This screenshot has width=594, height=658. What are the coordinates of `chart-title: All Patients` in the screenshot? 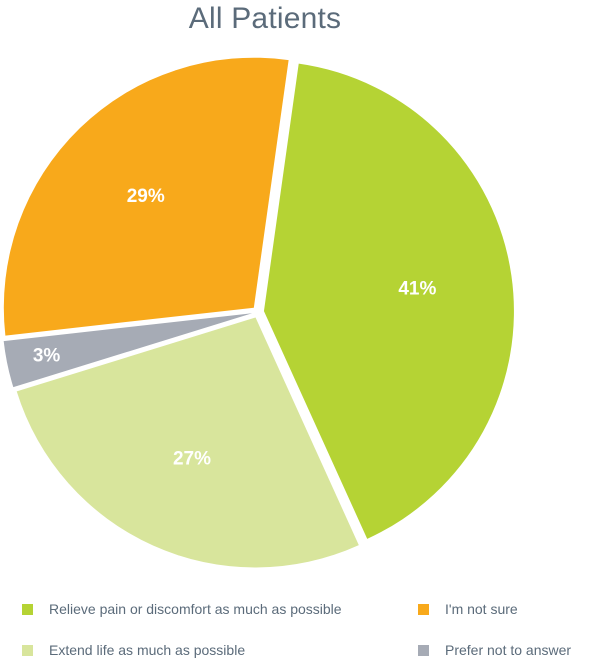 It's located at (265, 18).